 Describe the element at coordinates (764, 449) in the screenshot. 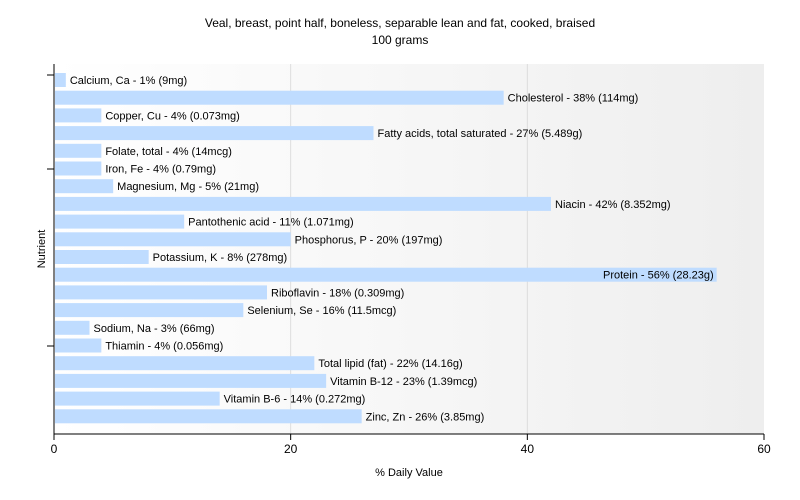

I see `x-tick-label-60: 60` at that location.